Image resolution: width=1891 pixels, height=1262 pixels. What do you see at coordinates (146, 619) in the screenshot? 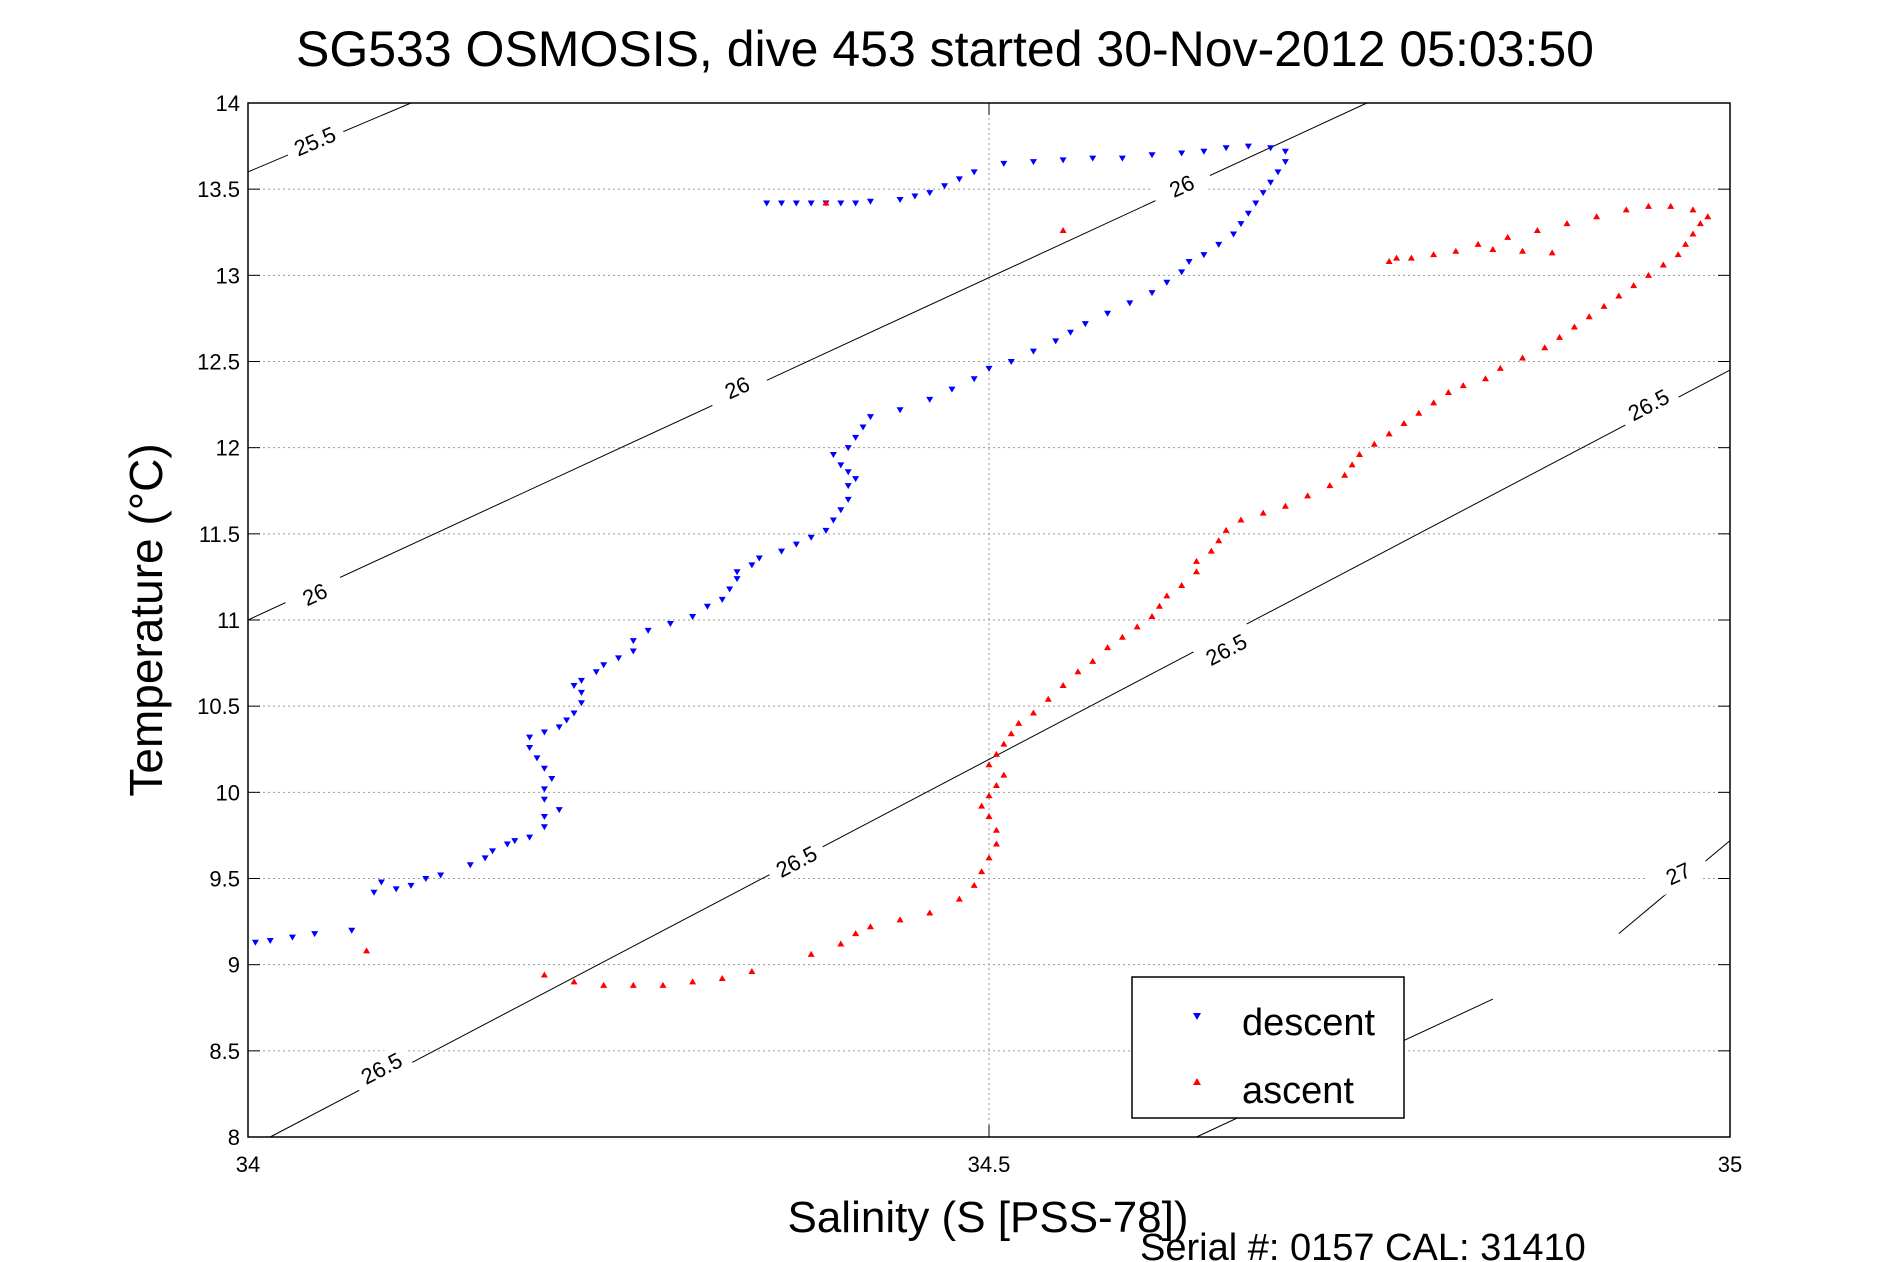
I see `y-axis-label: Temperature (°C)` at bounding box center [146, 619].